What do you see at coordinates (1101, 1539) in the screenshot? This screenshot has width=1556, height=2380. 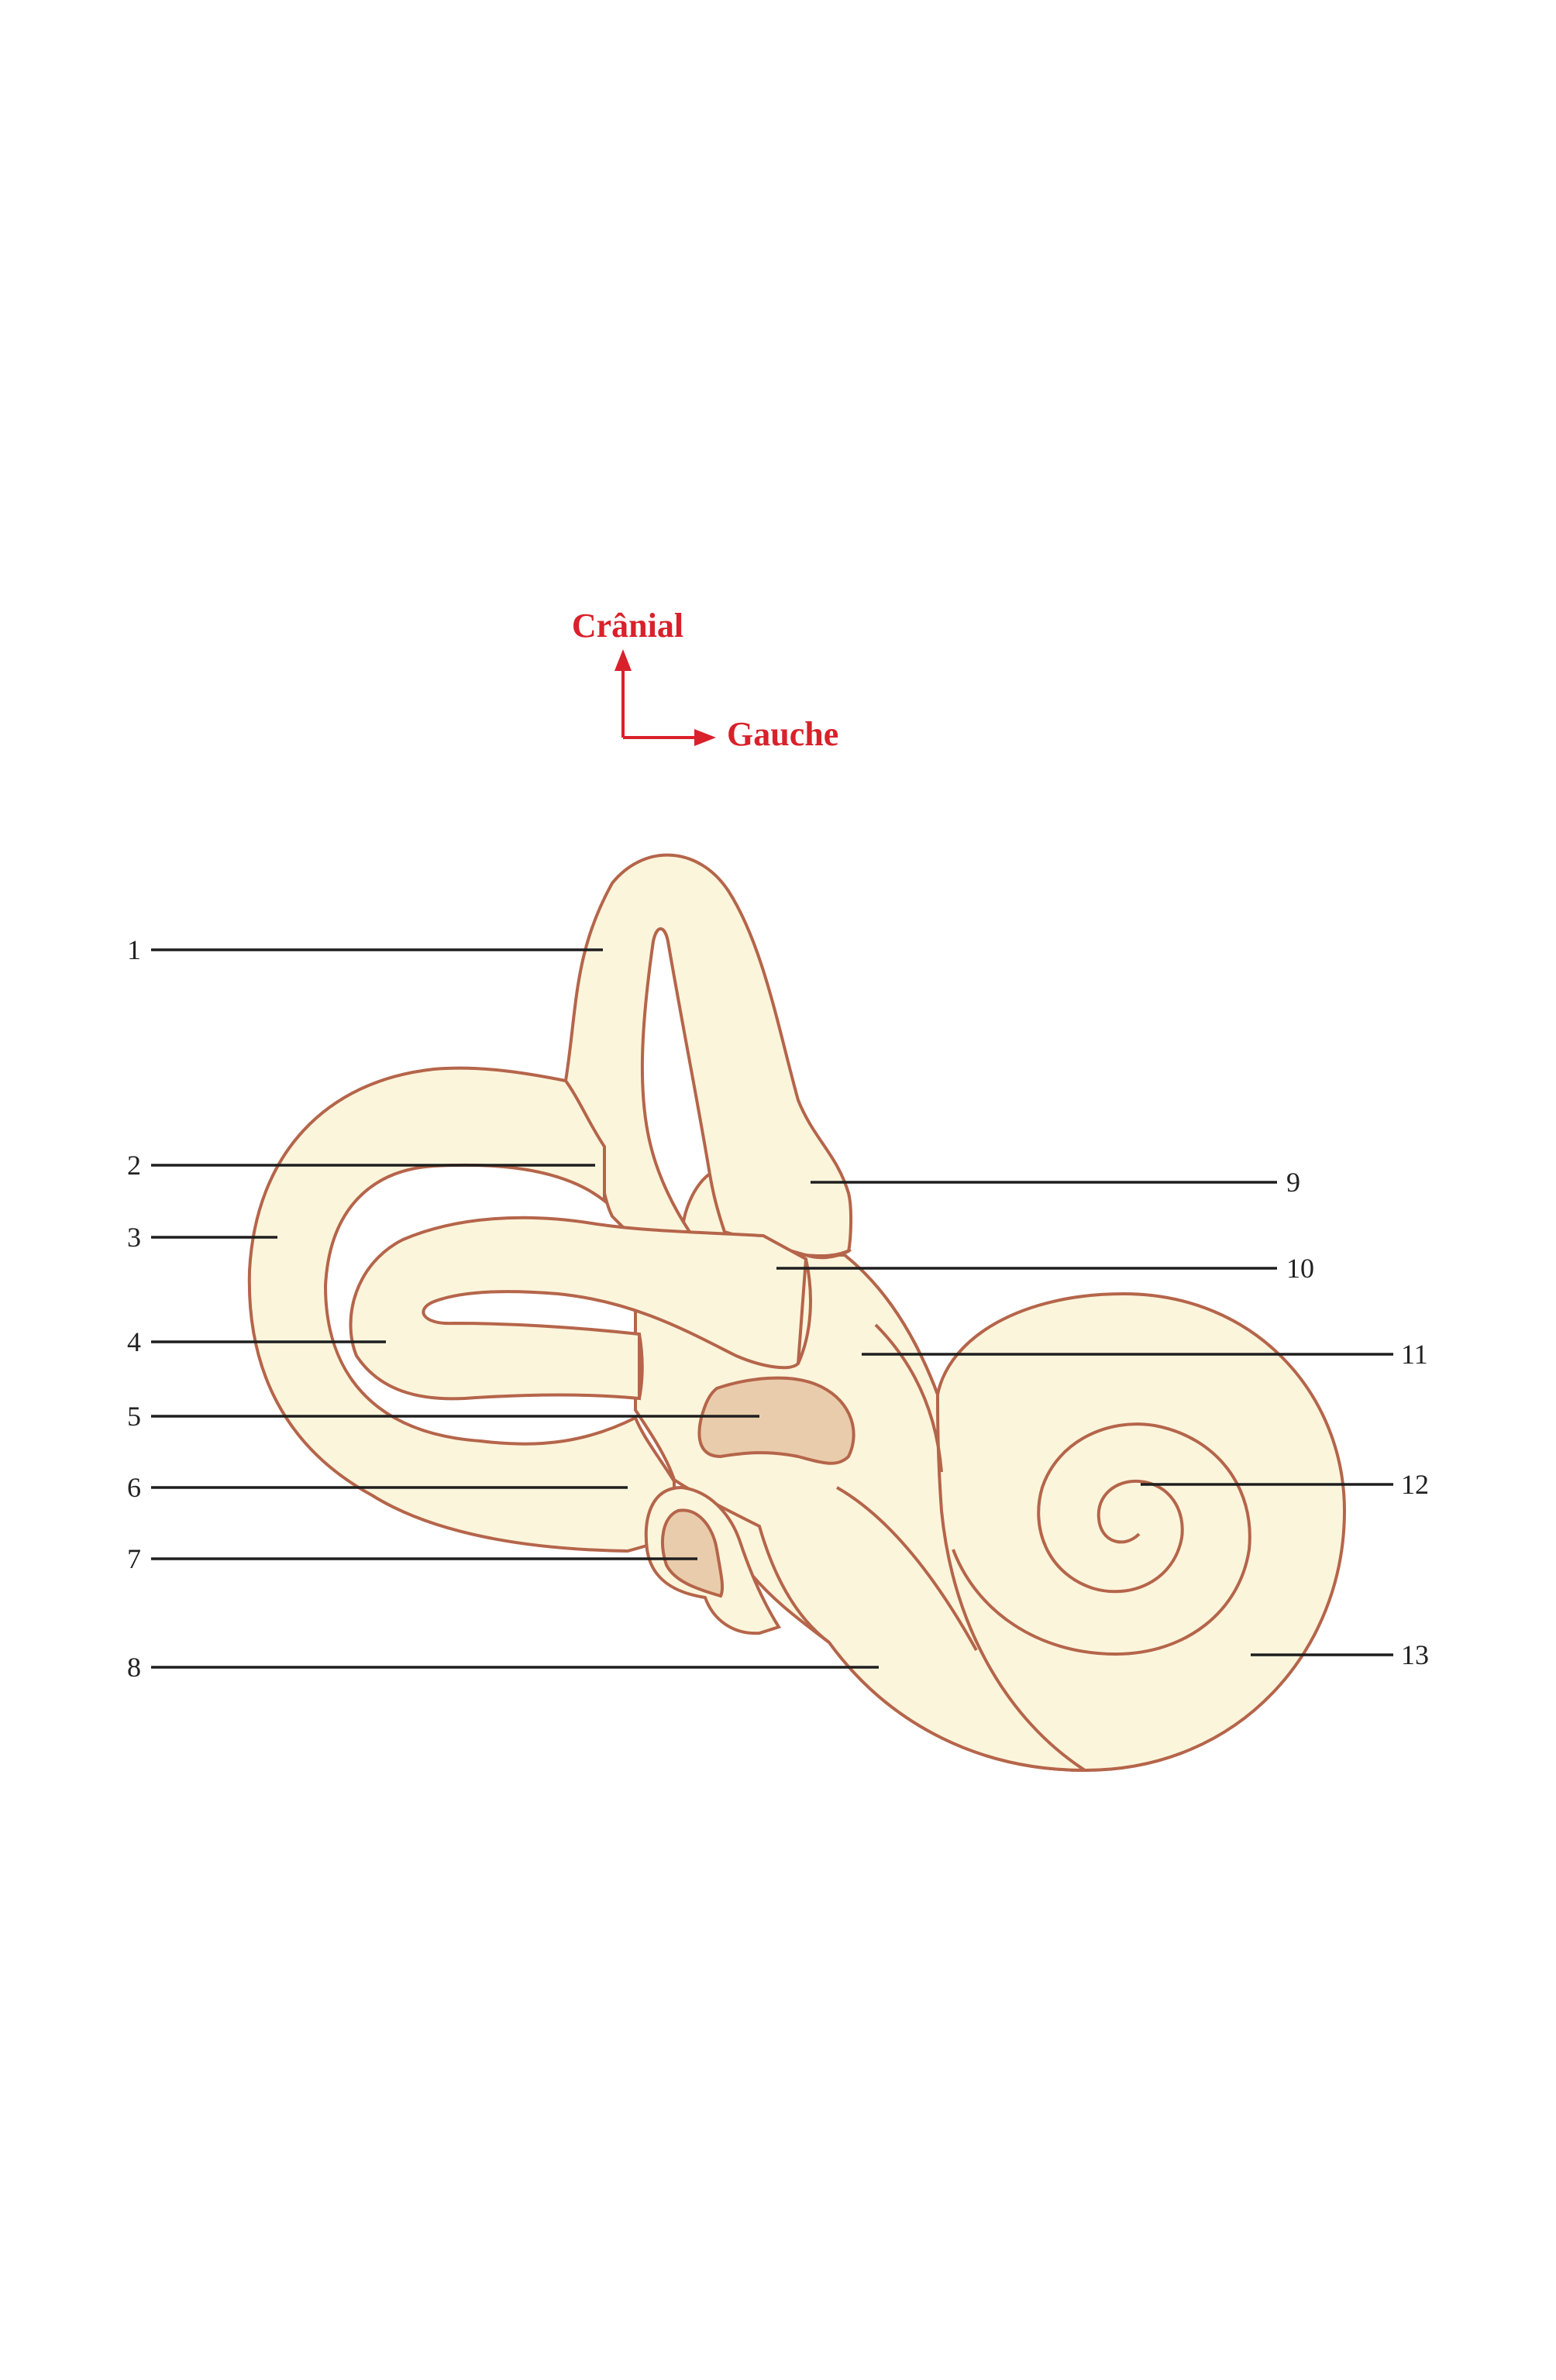 I see `cochlea-spiral` at bounding box center [1101, 1539].